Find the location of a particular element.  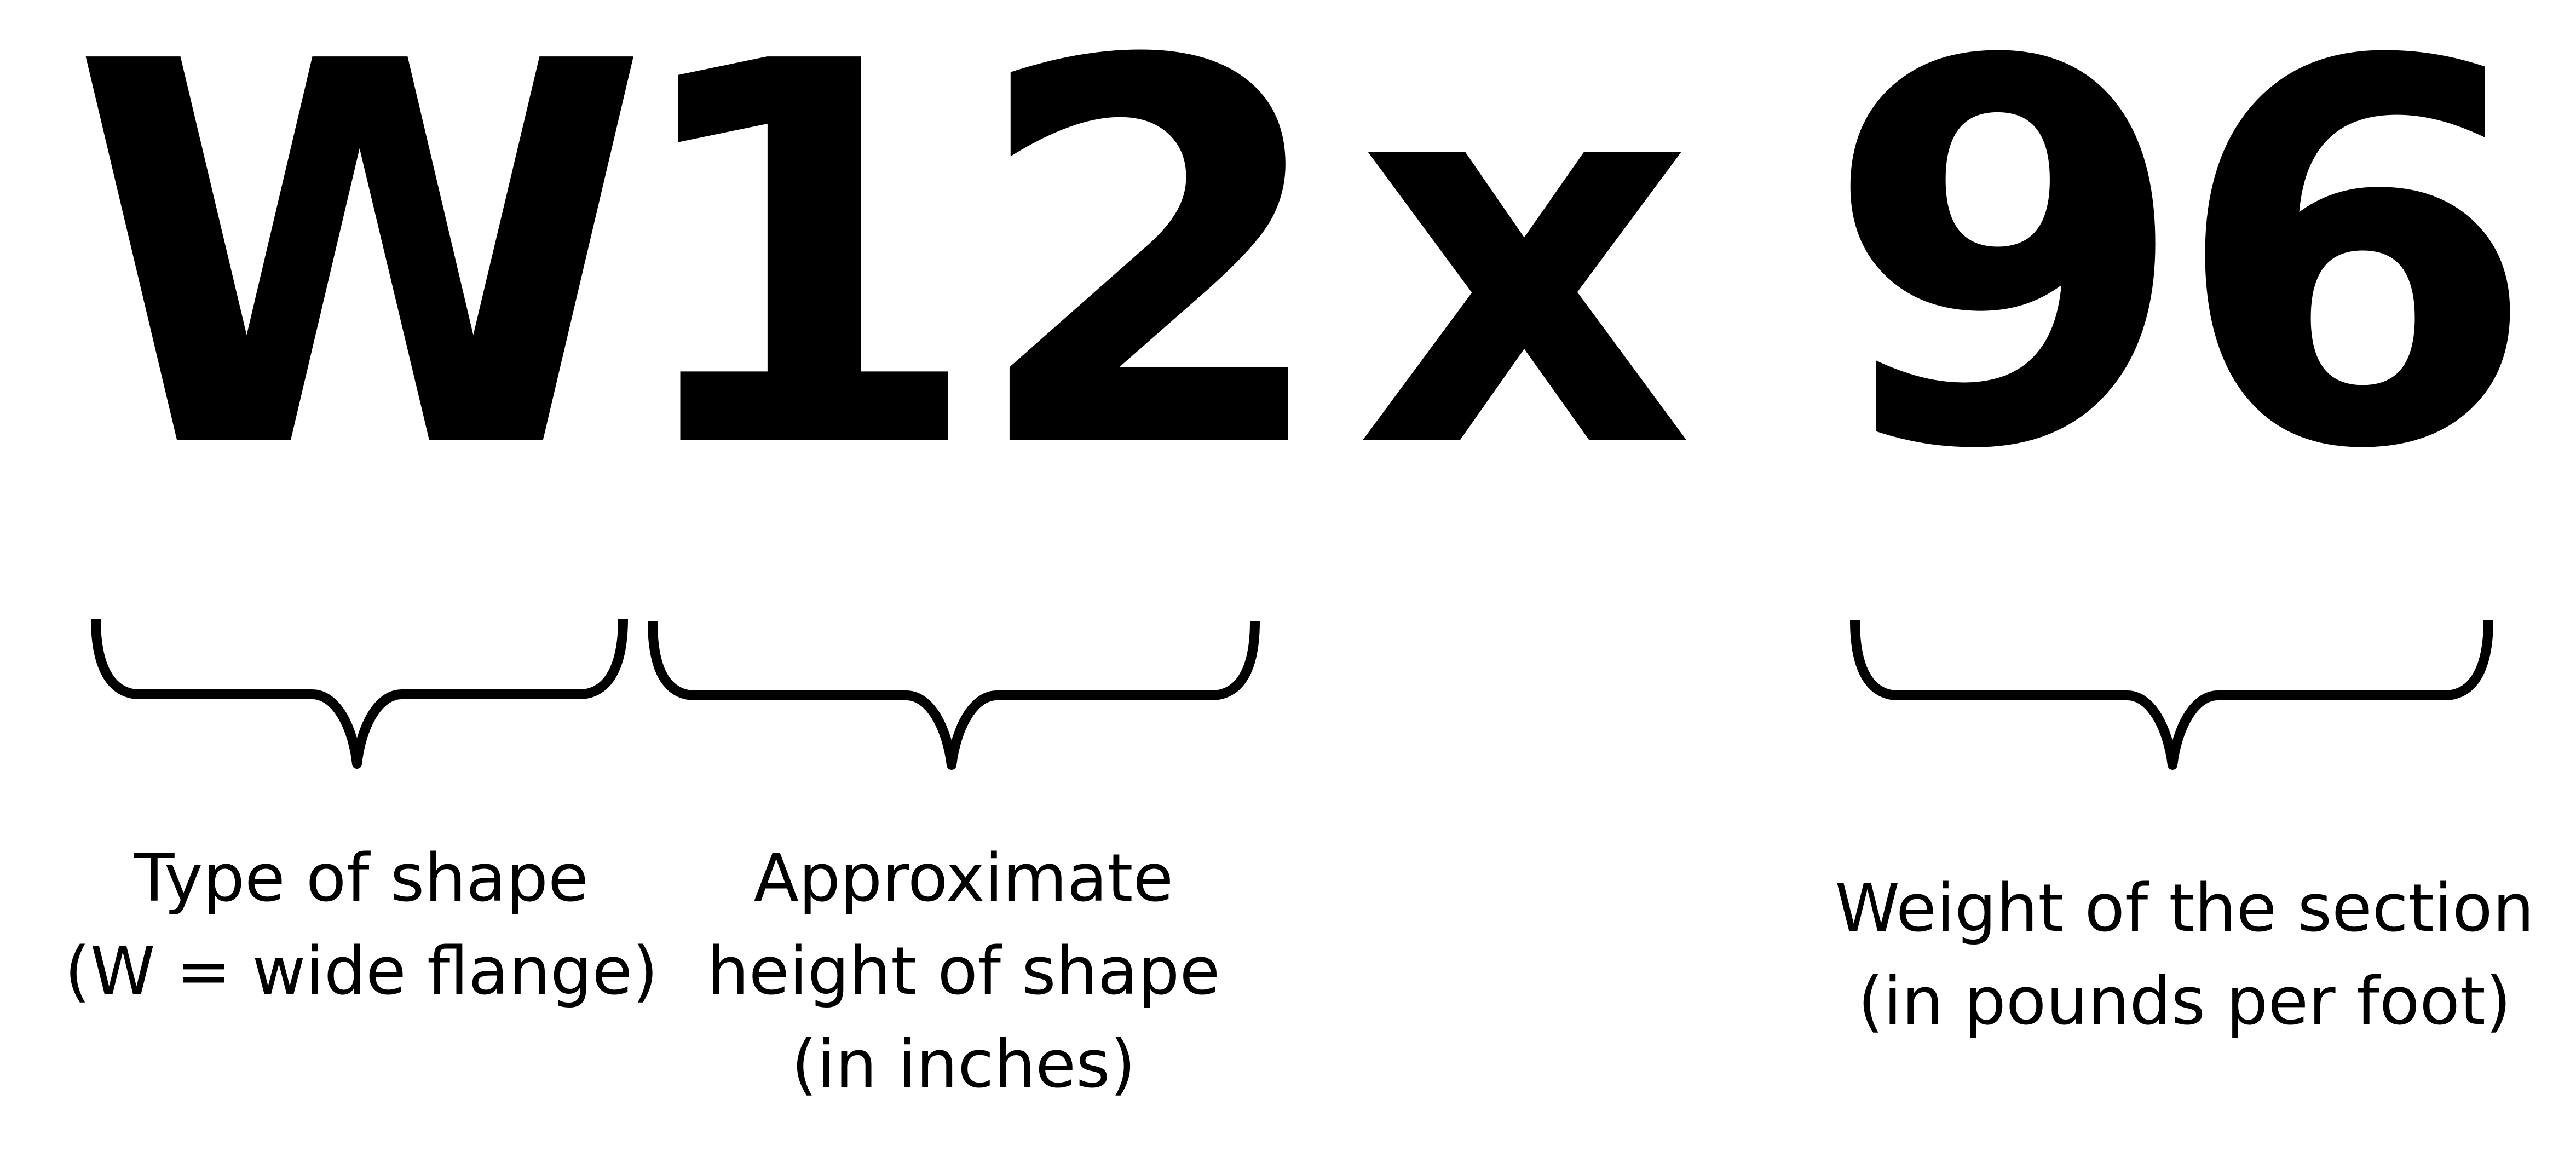

shape-height-number: 12 is located at coordinates (976, 282).